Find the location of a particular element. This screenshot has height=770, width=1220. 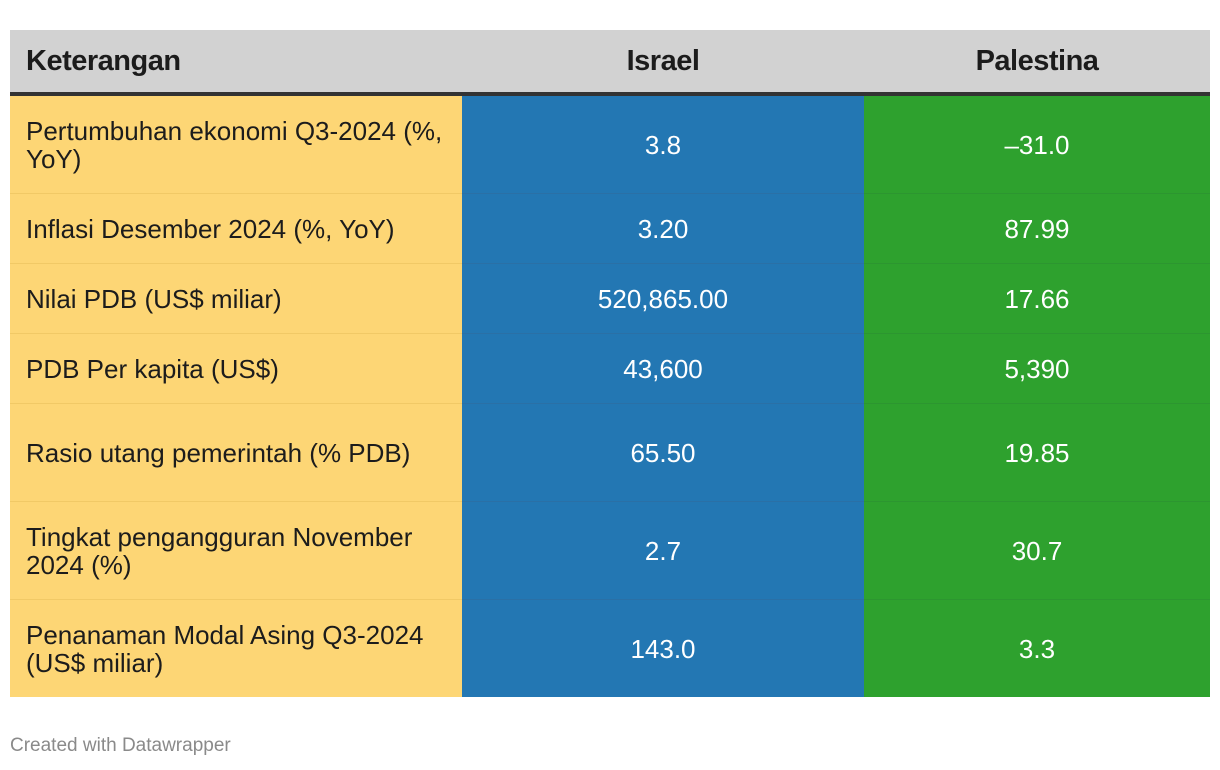

israel-value: 43,600 is located at coordinates (663, 368).